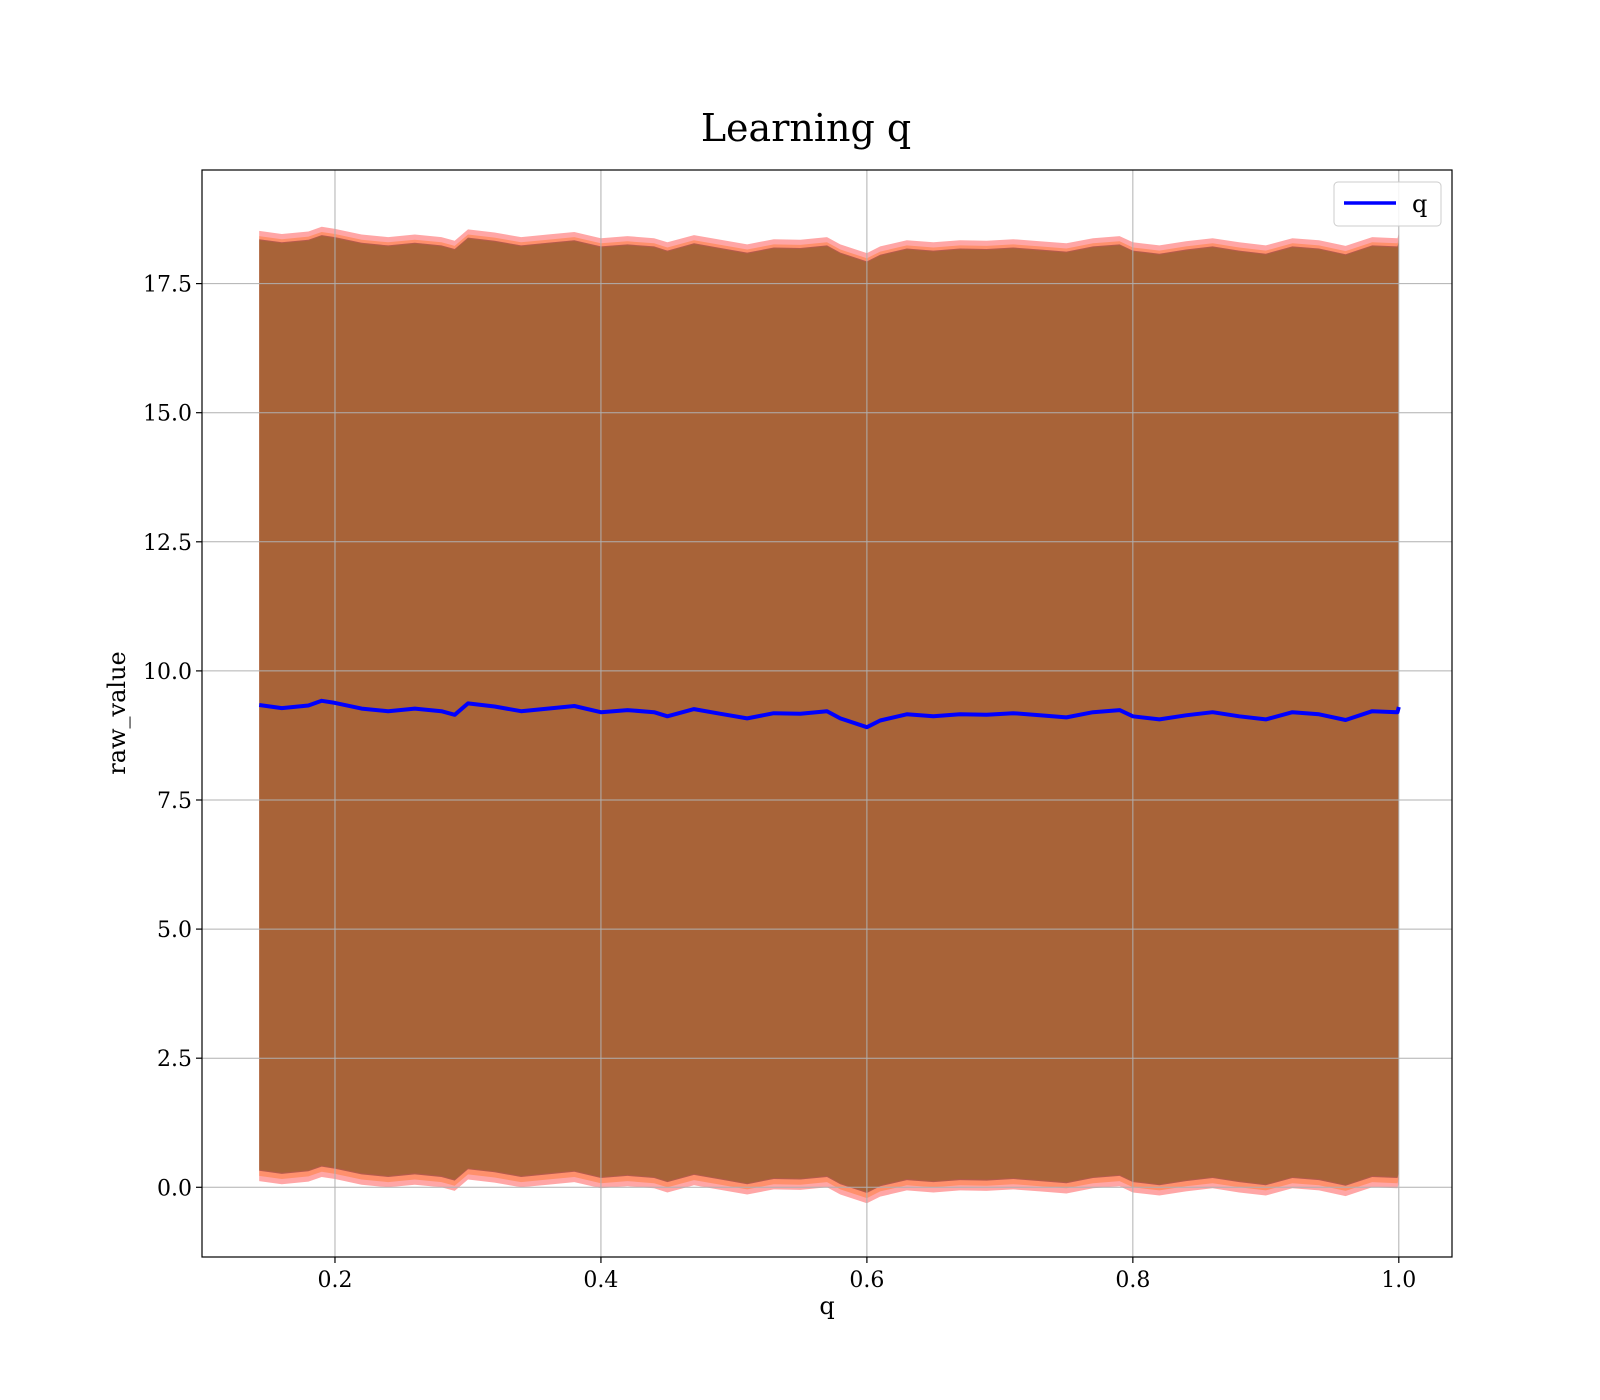 The width and height of the screenshot is (1600, 1400). I want to click on y-tick-label: 17.5, so click(167, 285).